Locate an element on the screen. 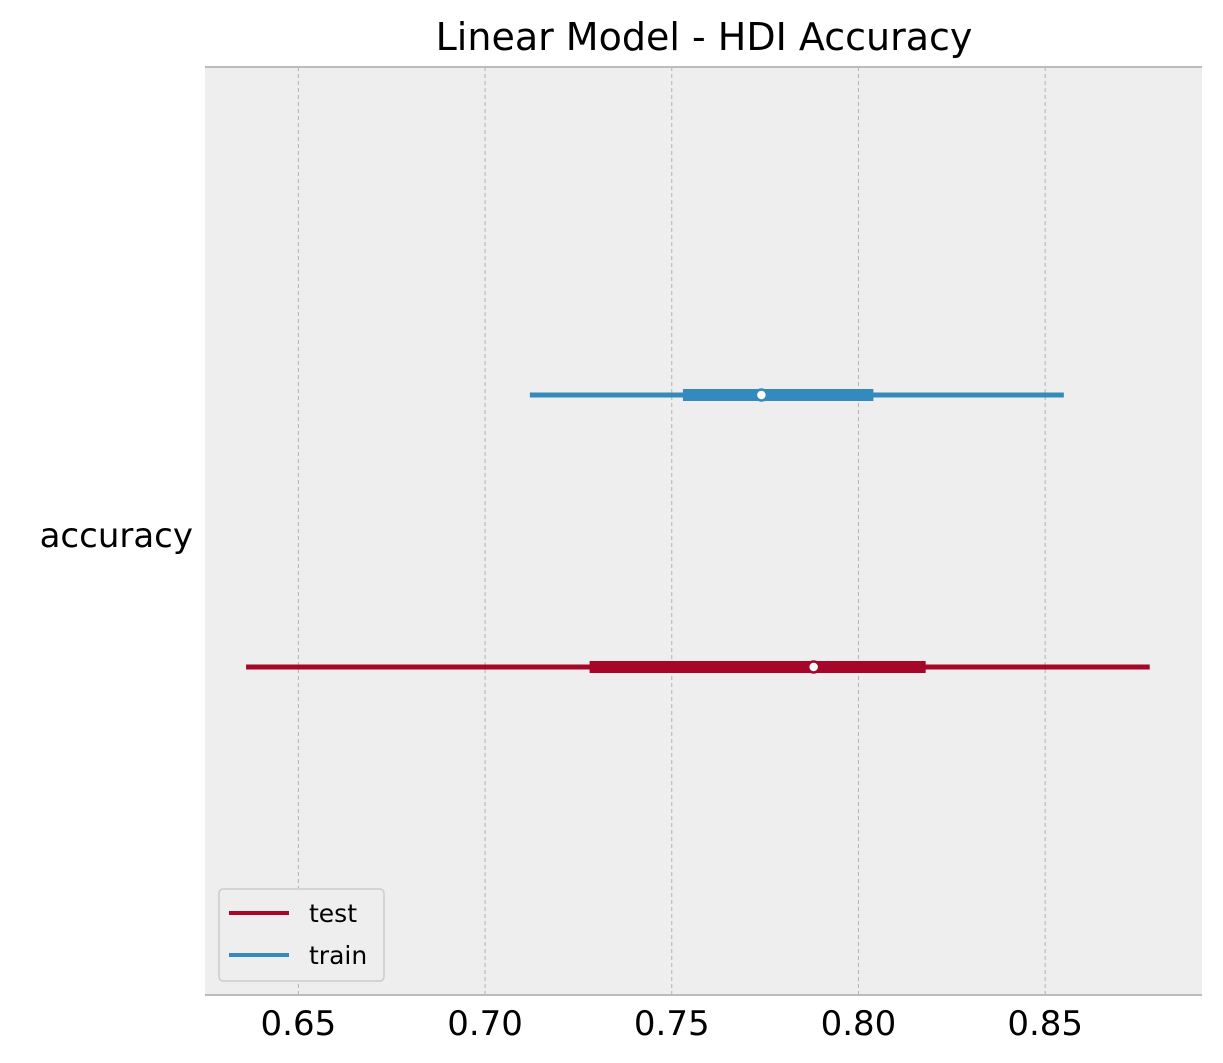 This screenshot has height=1063, width=1223. chart-title: Linear Model - HDI Accuracy is located at coordinates (704, 37).